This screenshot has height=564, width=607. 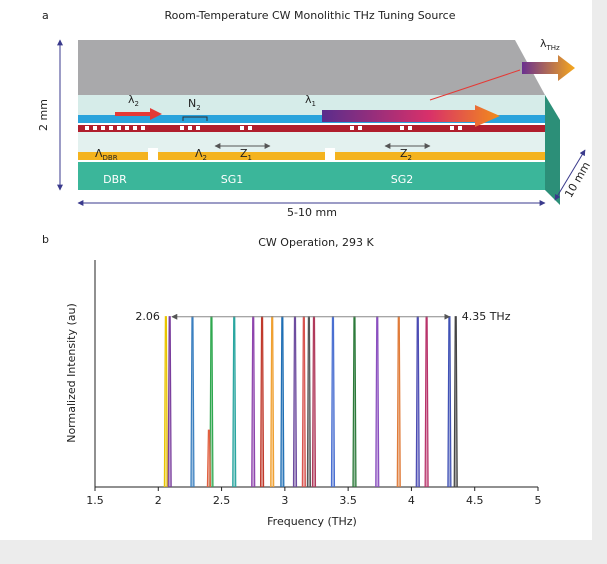 I want to click on symbol: λ2, so click(x=133, y=100).